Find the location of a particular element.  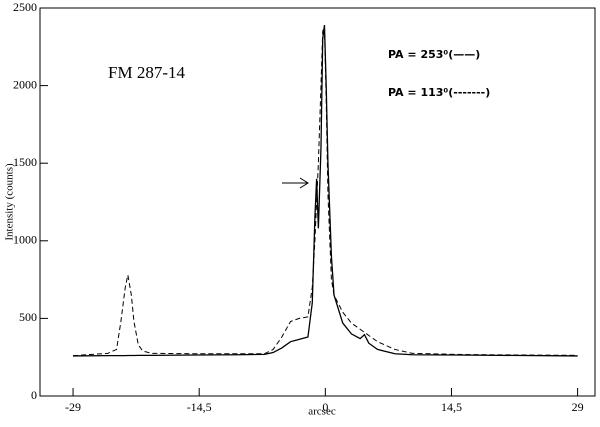

y-tick-label: 500 is located at coordinates (28, 317).